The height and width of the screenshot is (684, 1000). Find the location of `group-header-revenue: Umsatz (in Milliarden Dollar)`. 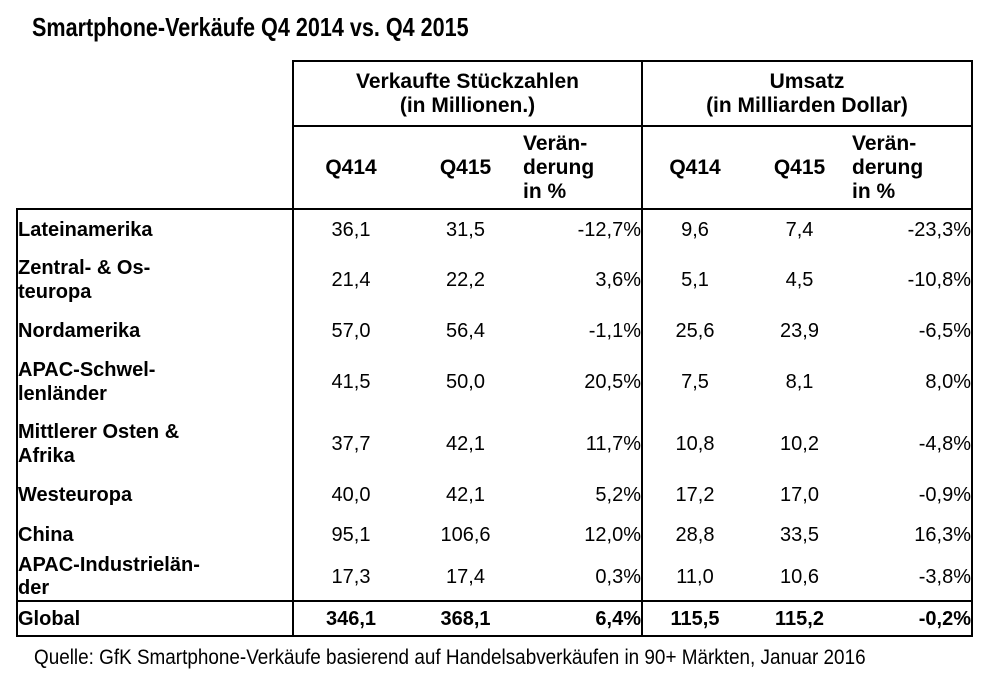

group-header-revenue: Umsatz (in Milliarden Dollar) is located at coordinates (807, 93).